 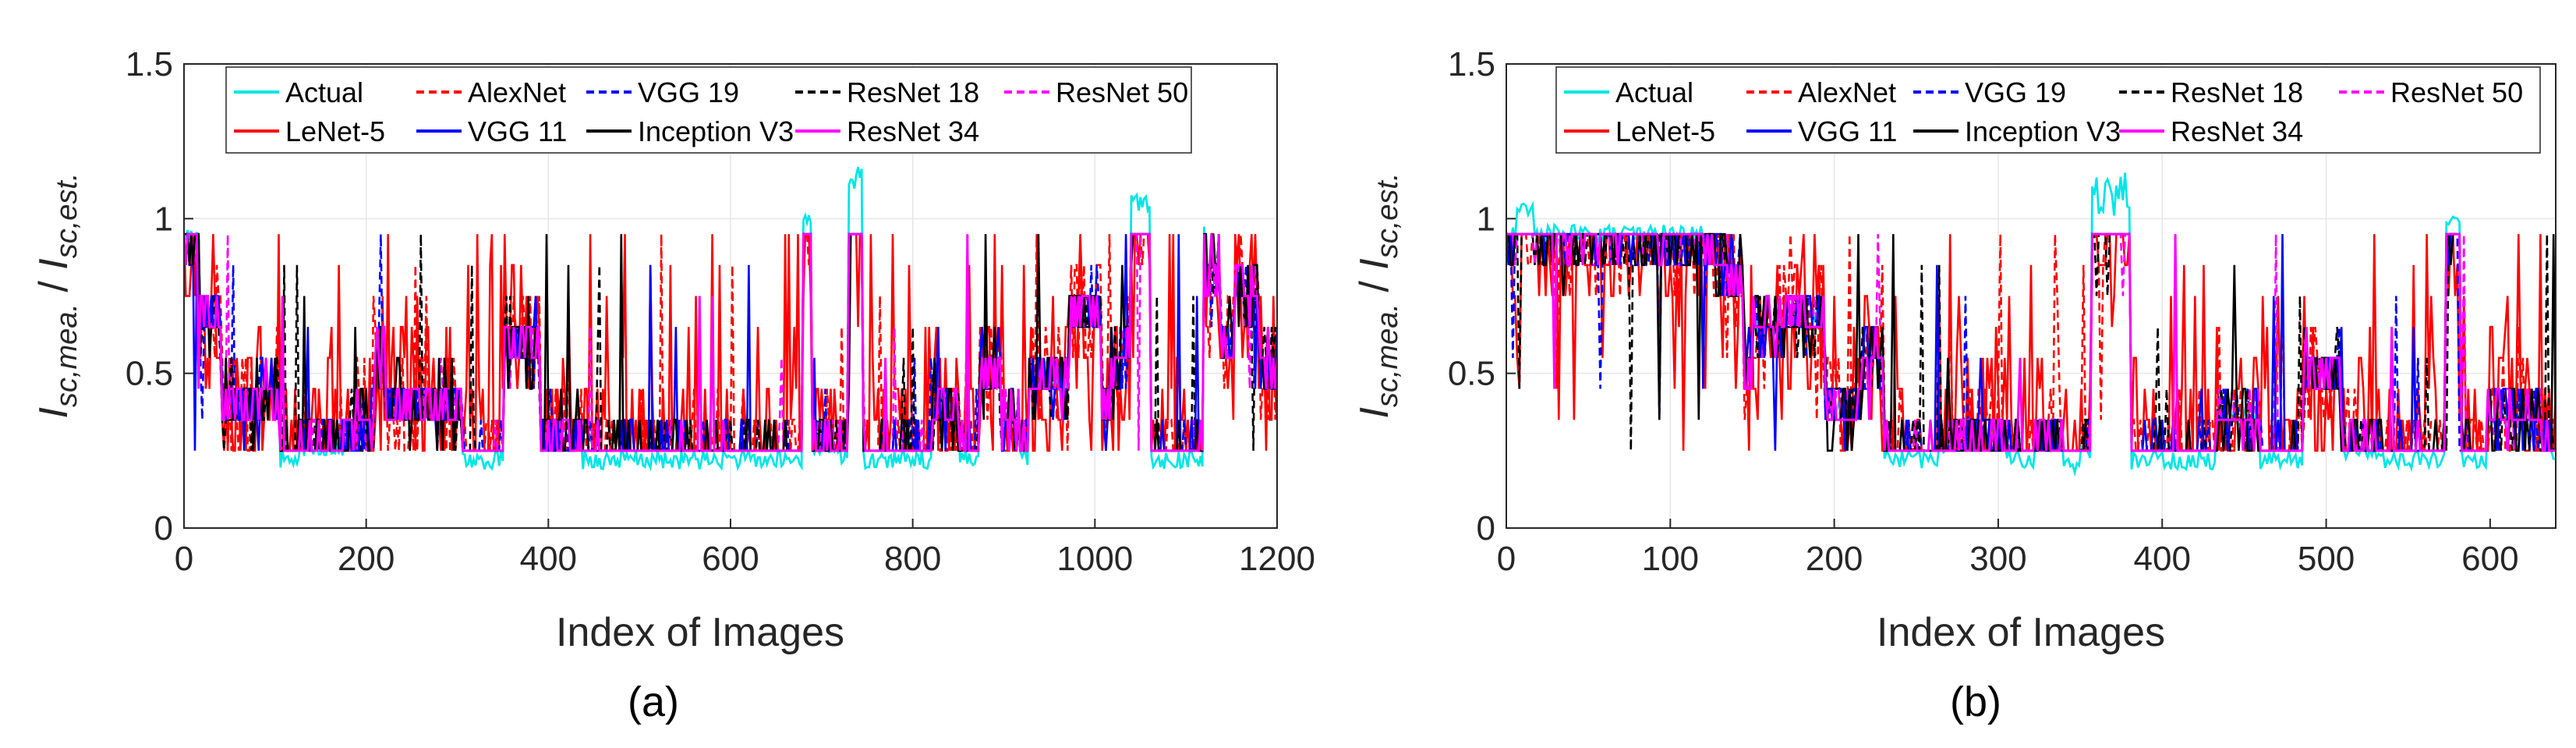 I want to click on y-label-main-b: I, so click(x=1374, y=413).